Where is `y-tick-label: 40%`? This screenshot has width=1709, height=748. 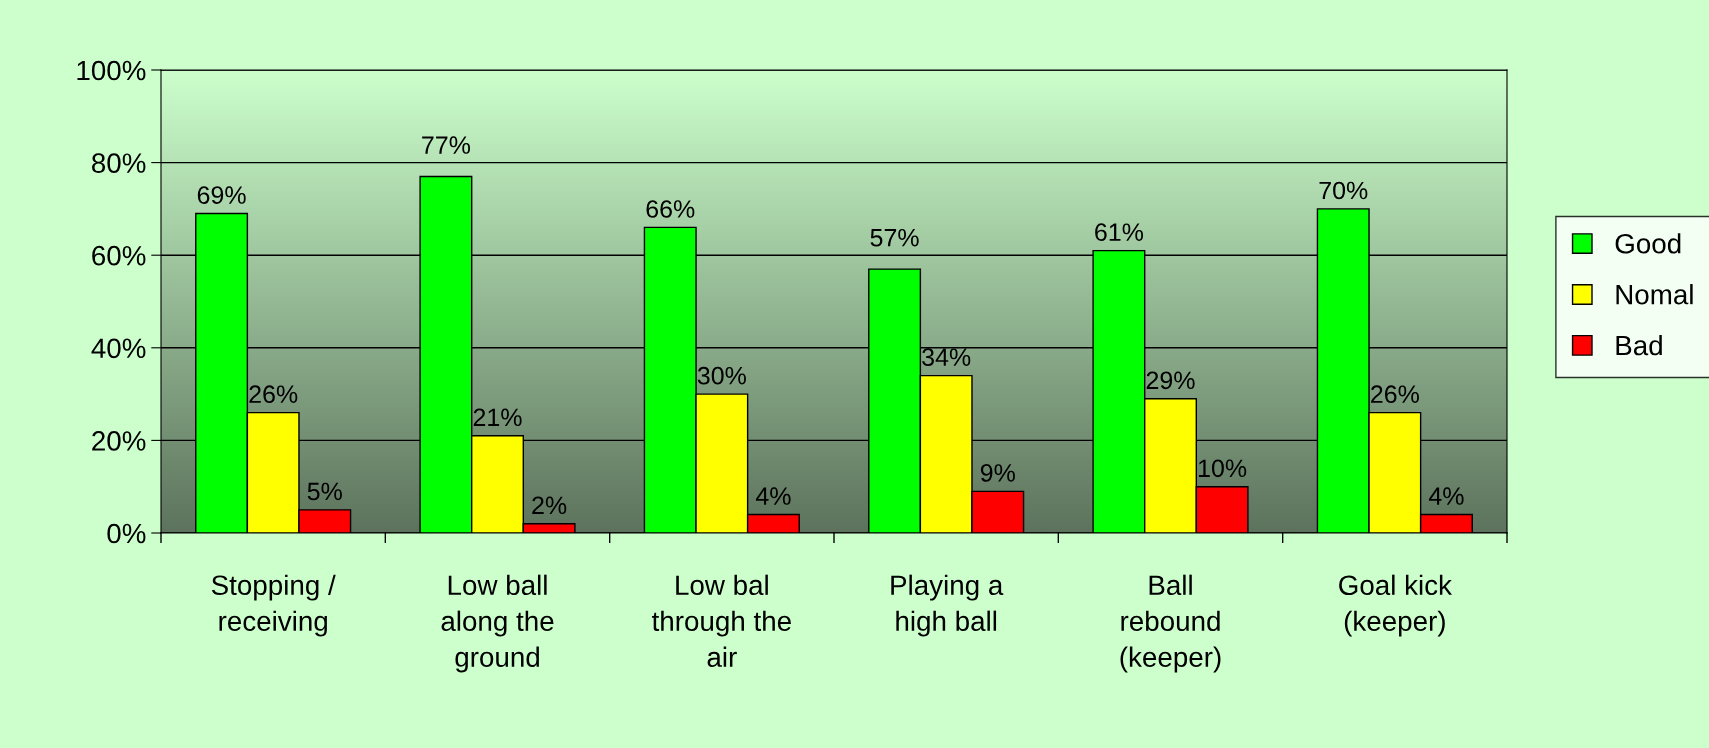
y-tick-label: 40% is located at coordinates (118, 348).